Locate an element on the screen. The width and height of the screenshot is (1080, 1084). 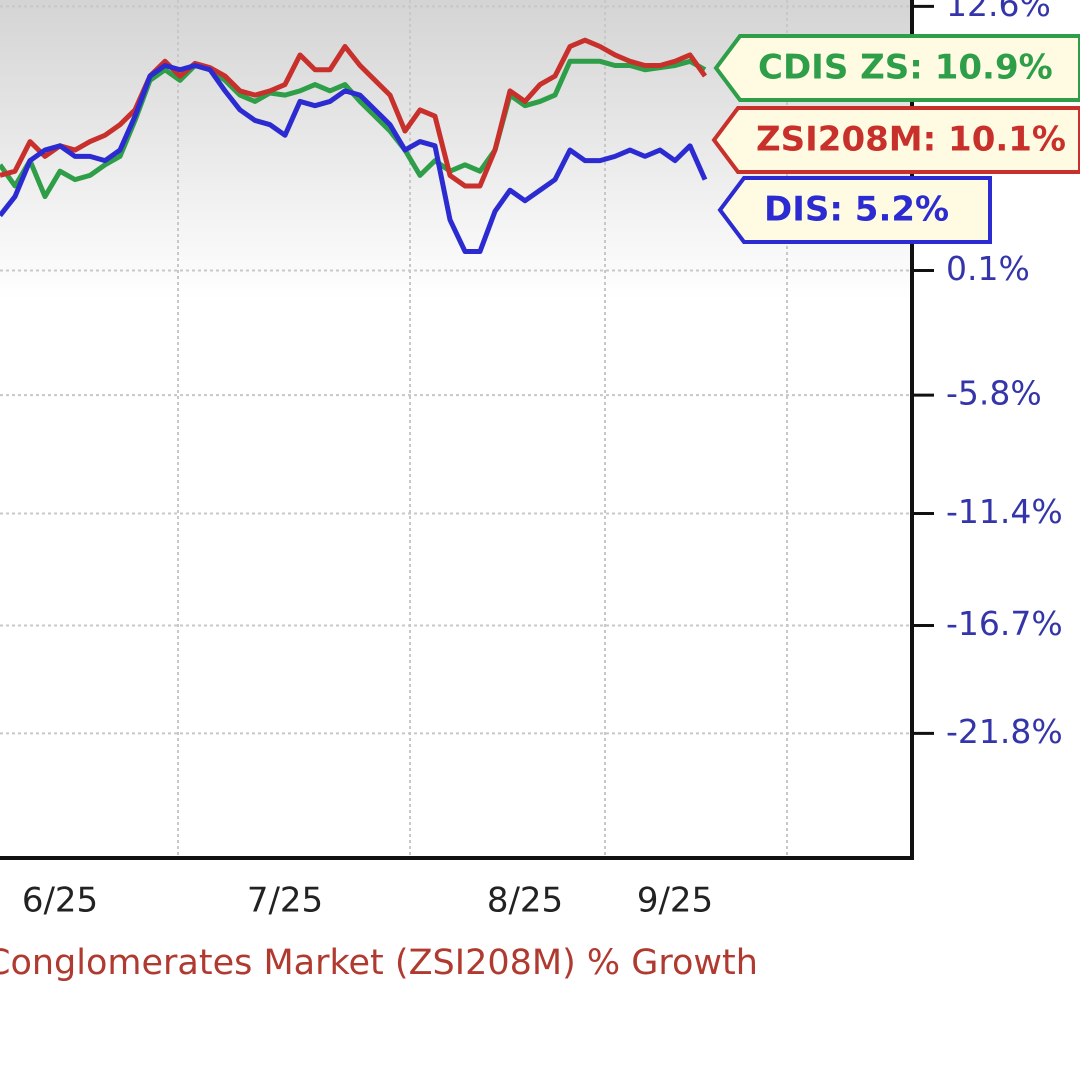
series-lines is located at coordinates (354, 145).